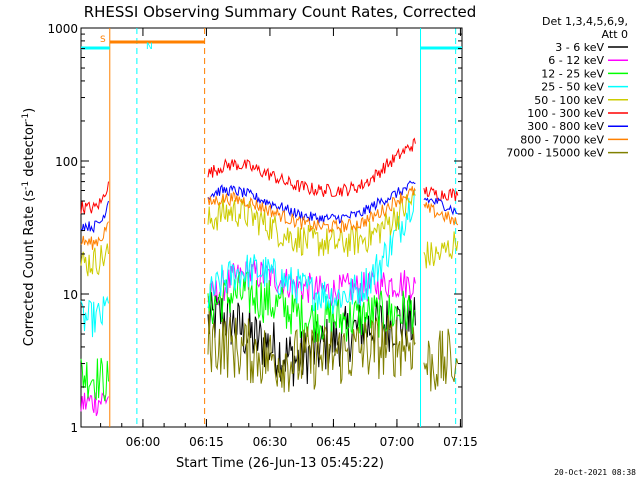  Describe the element at coordinates (585, 21) in the screenshot. I see `legend-header-1: Det 1,3,4,5,6,9,` at that location.